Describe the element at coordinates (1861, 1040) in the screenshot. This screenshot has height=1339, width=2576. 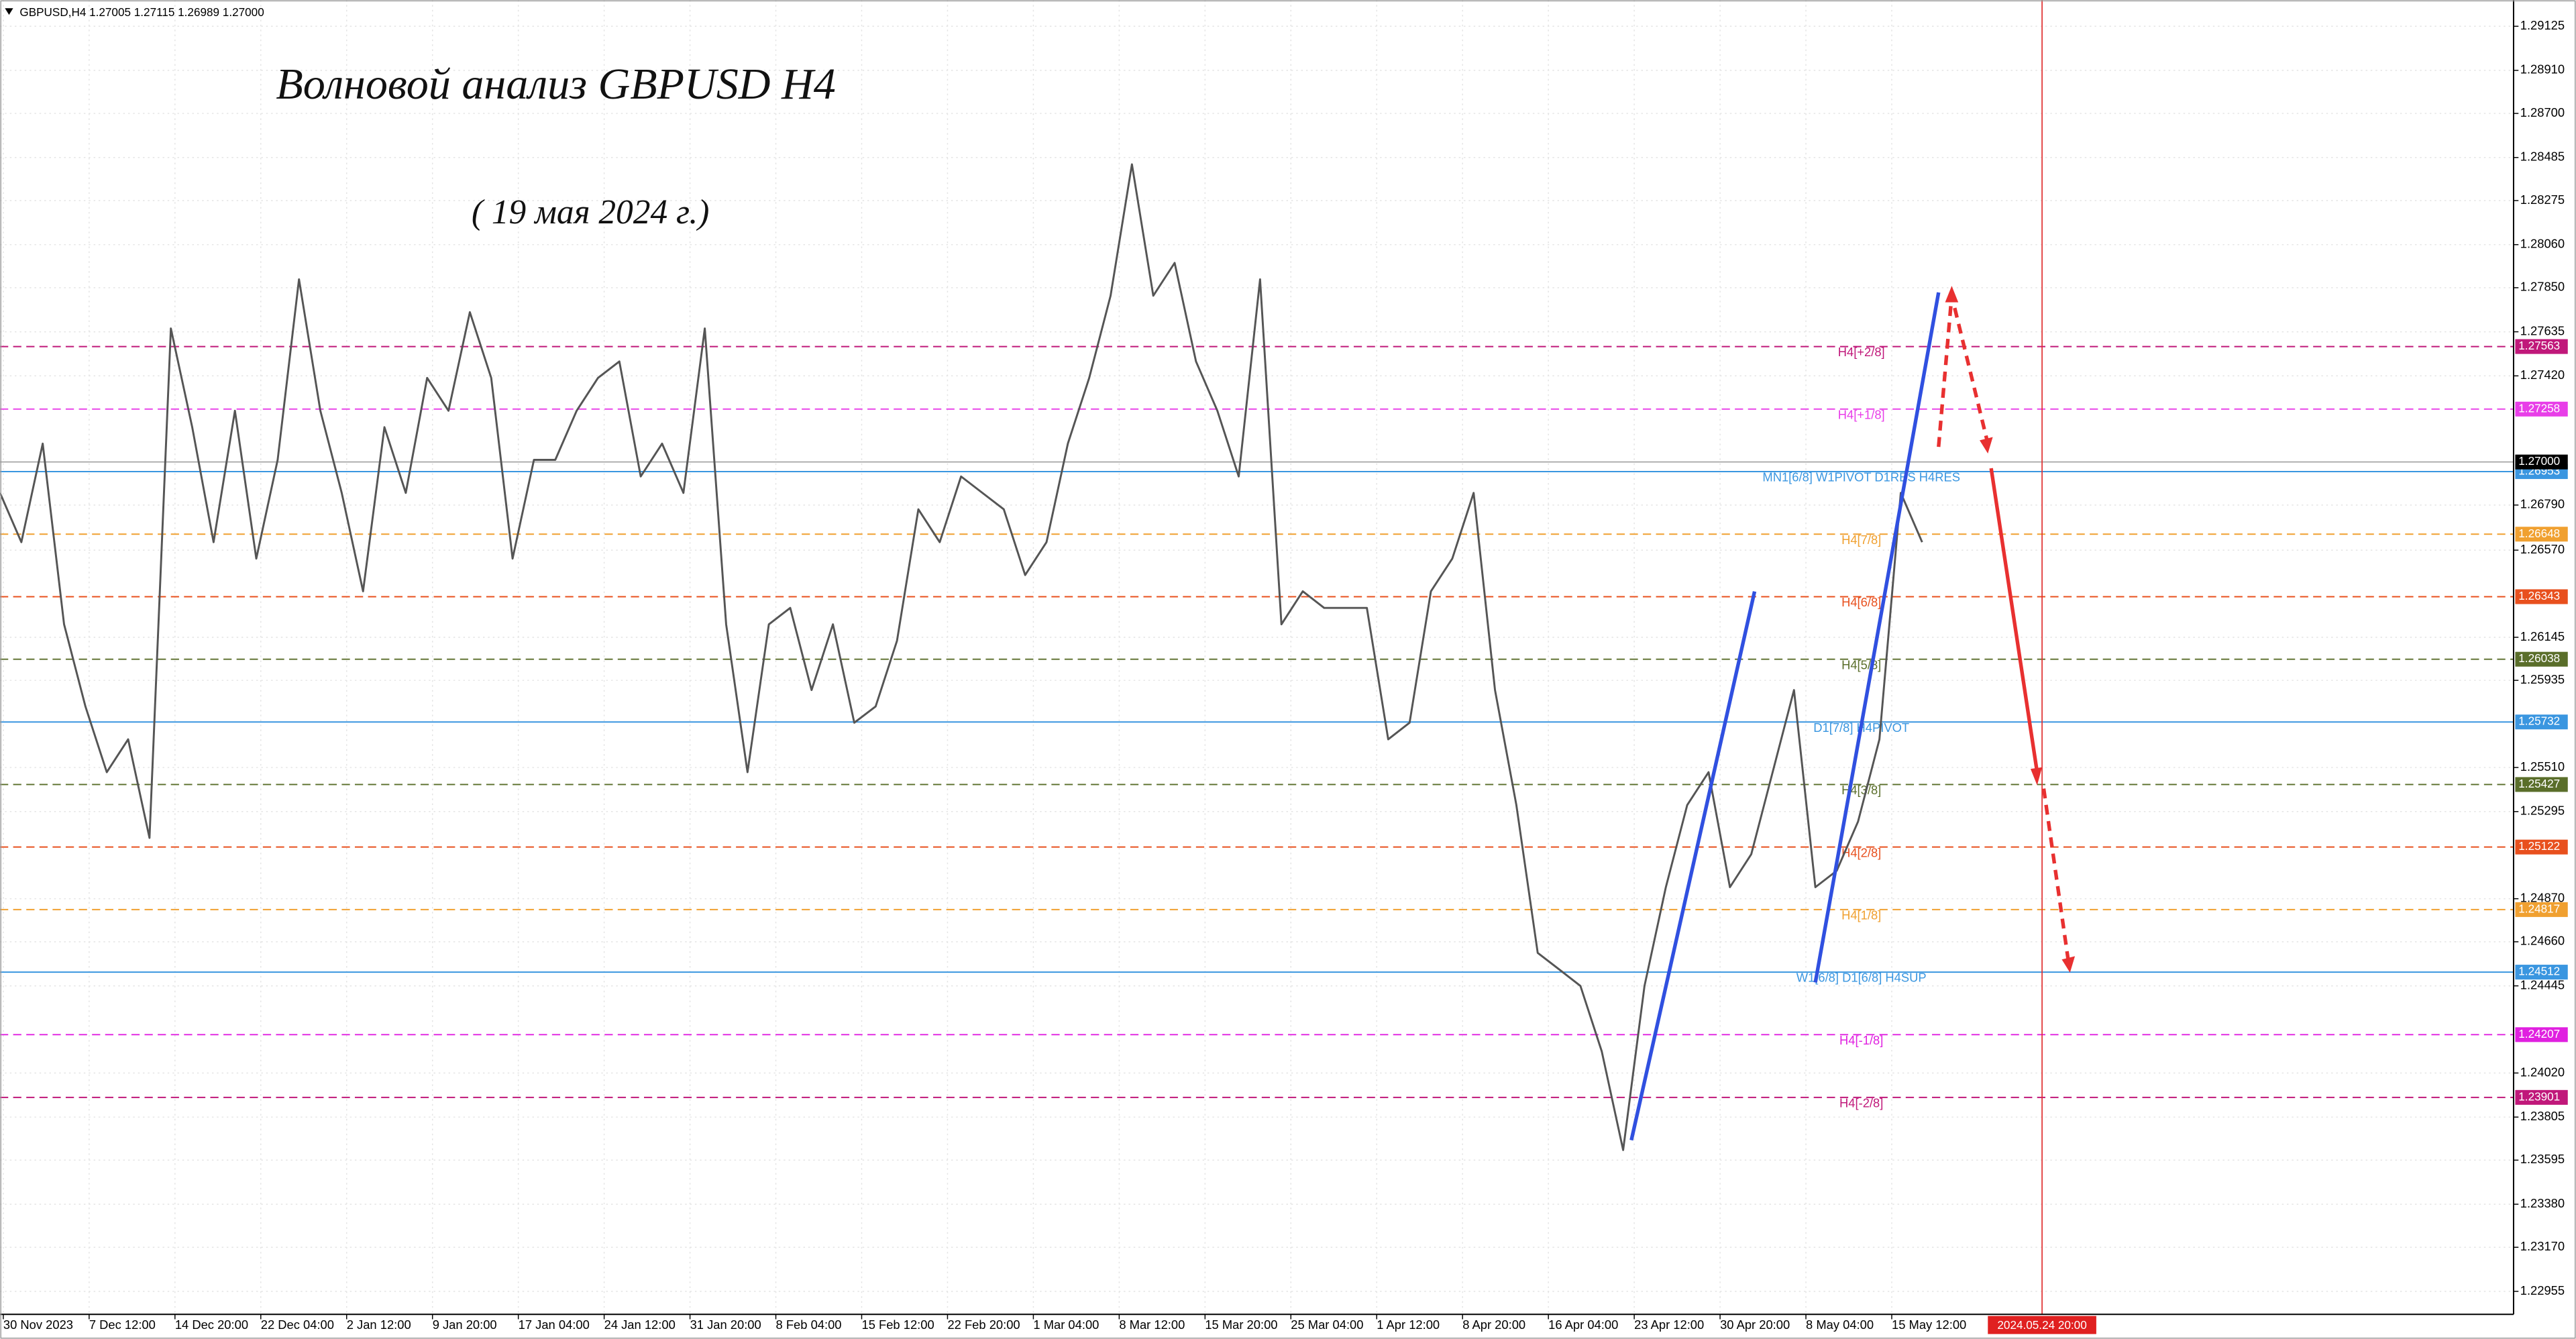
I see `level-label: H4[-1/8]` at that location.